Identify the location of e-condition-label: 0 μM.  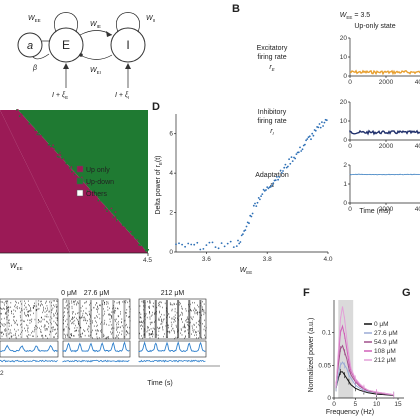
(69, 293).